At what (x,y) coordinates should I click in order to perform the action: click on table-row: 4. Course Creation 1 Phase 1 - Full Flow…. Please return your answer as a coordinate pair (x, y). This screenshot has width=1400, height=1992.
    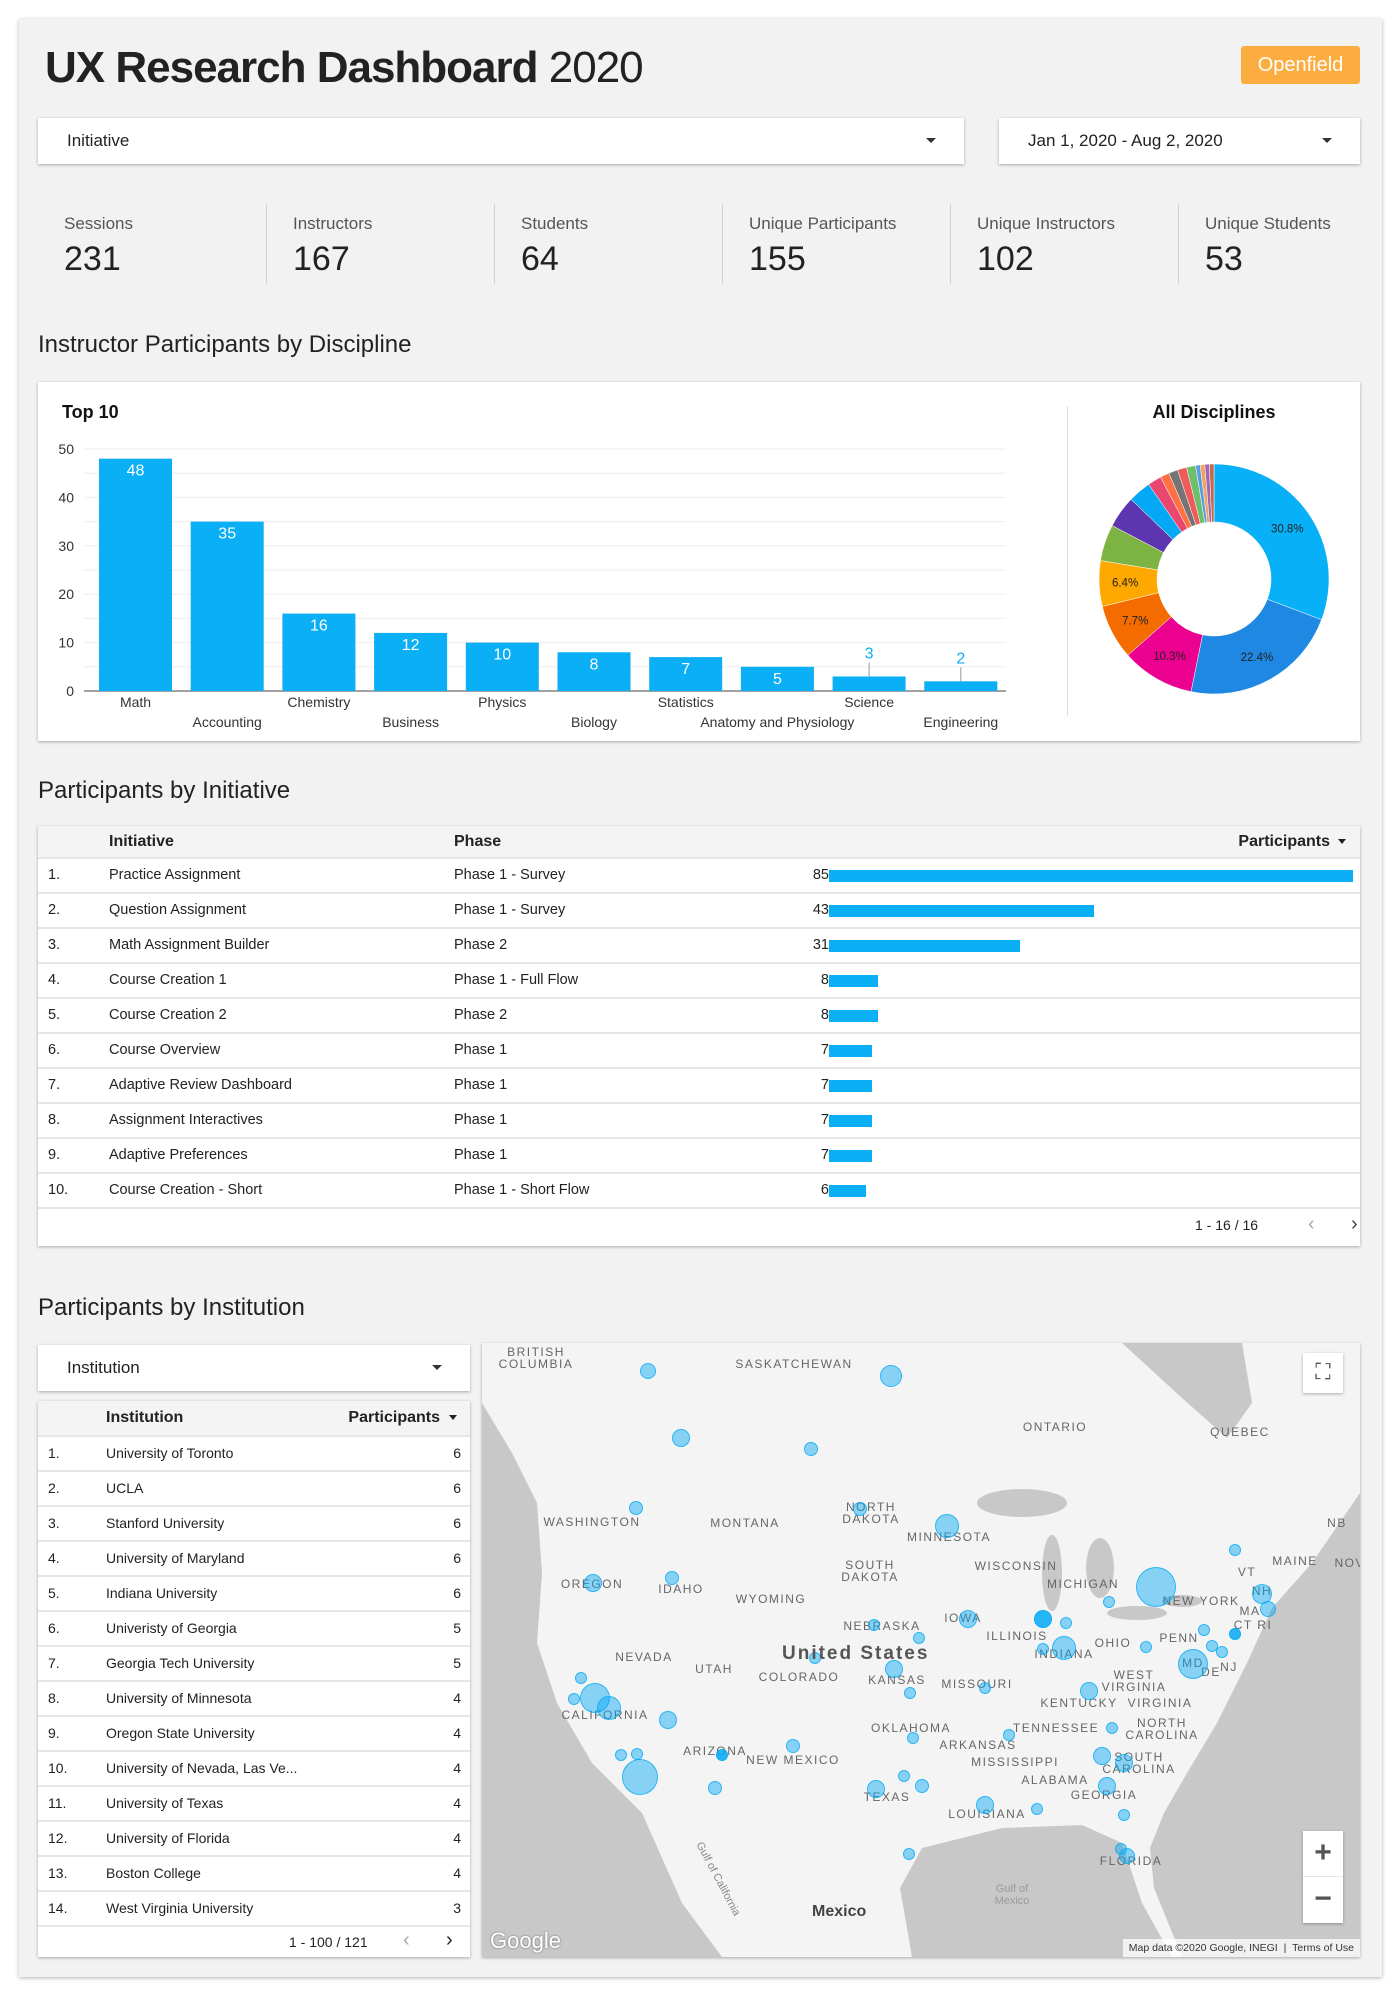
    Looking at the image, I should click on (699, 979).